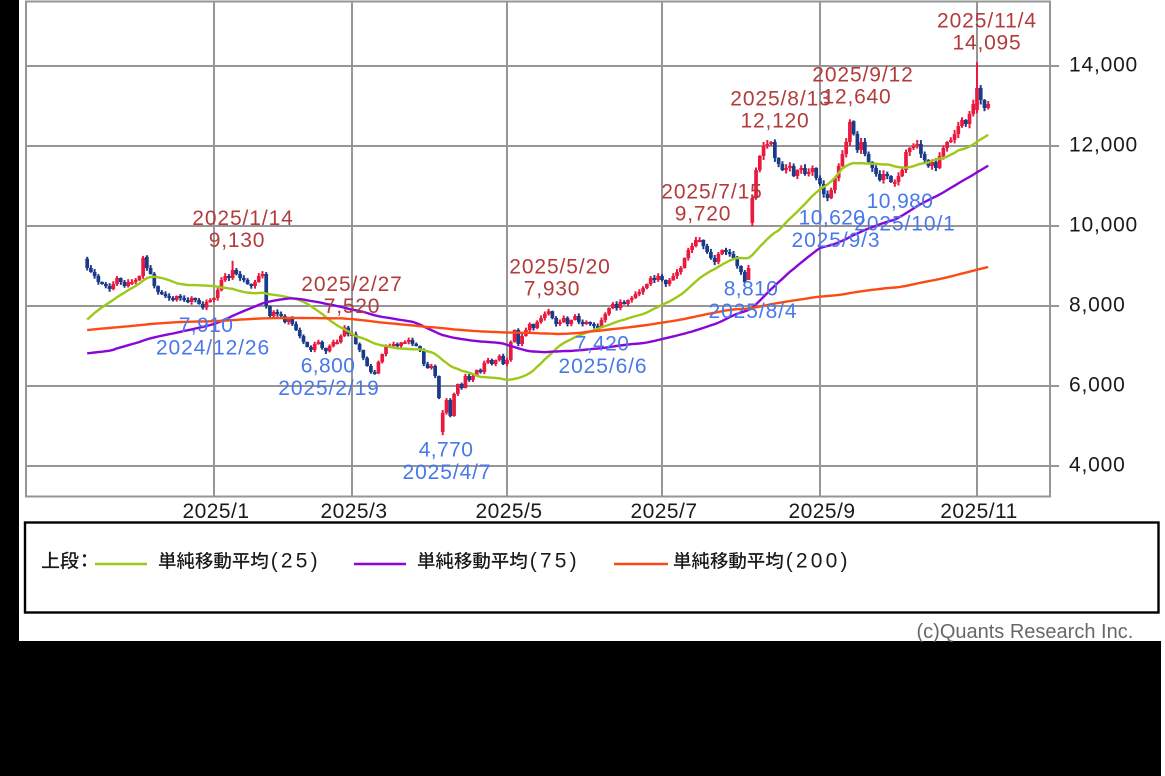 The height and width of the screenshot is (776, 1165). What do you see at coordinates (352, 306) in the screenshot?
I see `svg-text: 7,520` at bounding box center [352, 306].